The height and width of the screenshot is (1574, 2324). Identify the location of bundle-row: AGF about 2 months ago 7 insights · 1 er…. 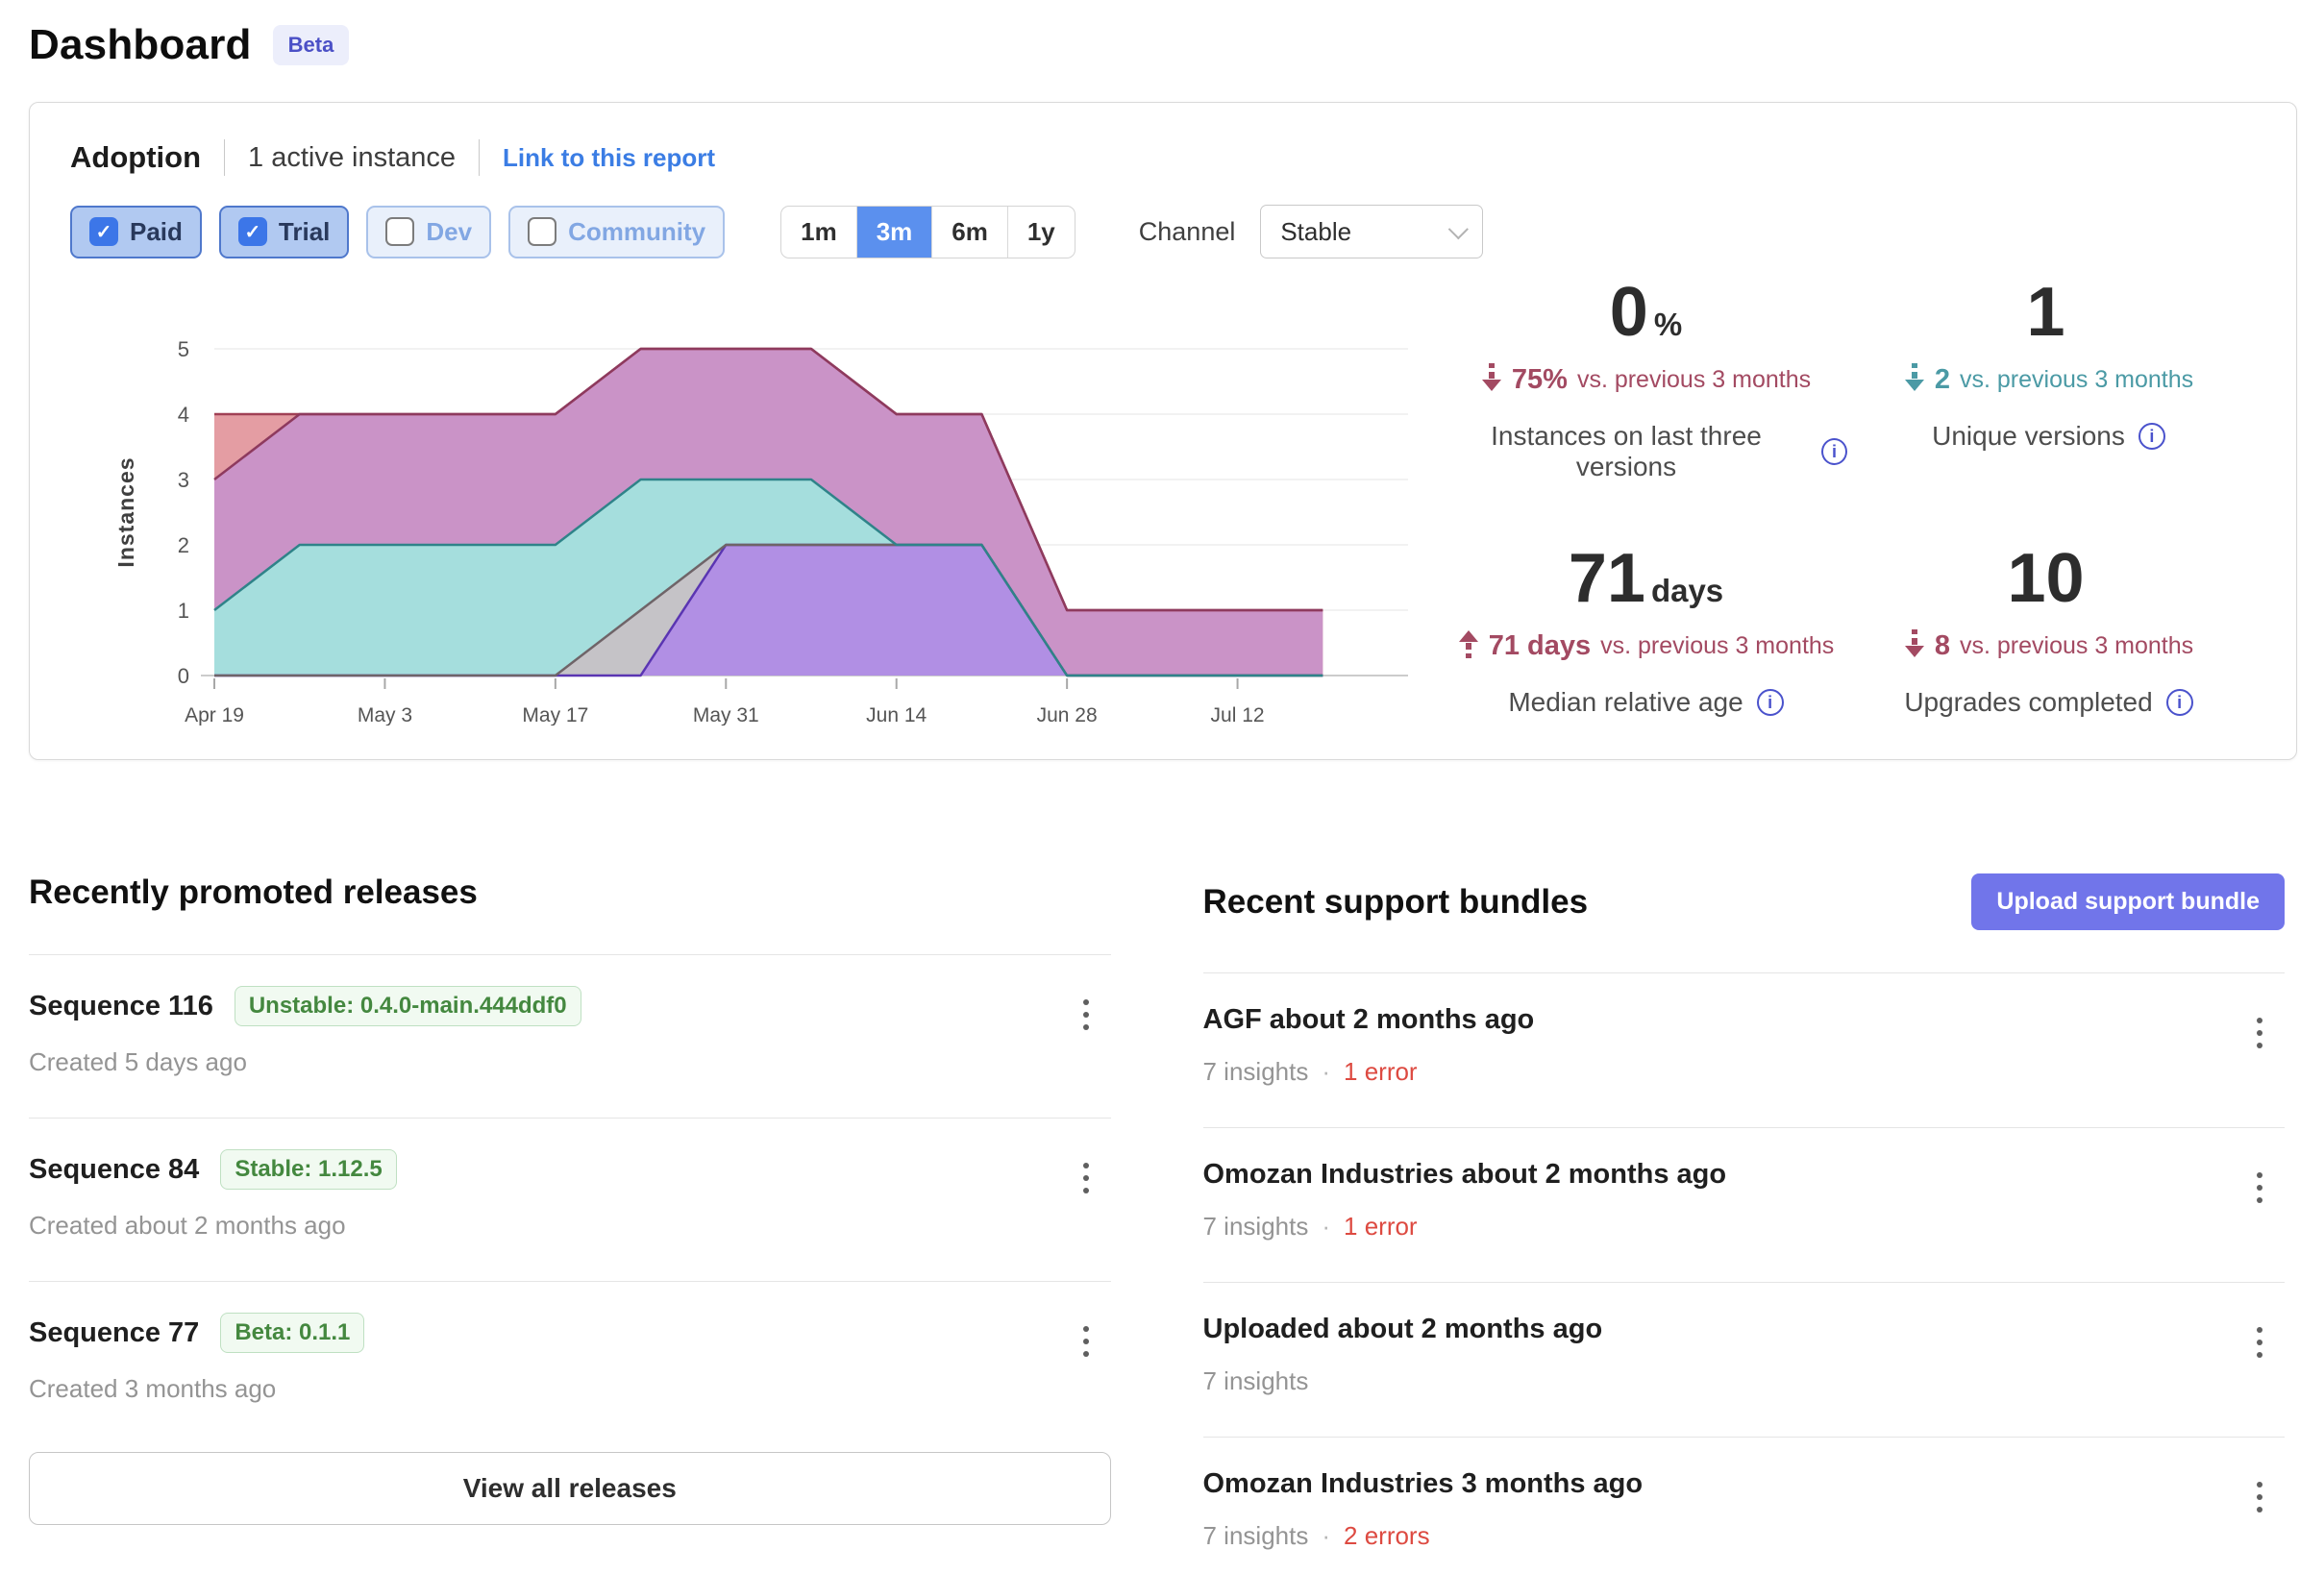
(1743, 1049).